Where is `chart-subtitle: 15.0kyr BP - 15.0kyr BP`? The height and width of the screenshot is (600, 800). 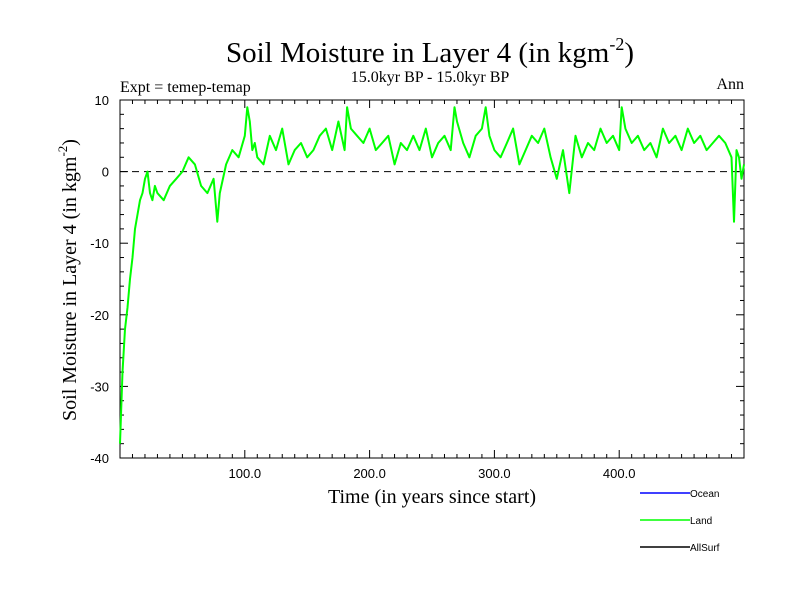 chart-subtitle: 15.0kyr BP - 15.0kyr BP is located at coordinates (430, 77).